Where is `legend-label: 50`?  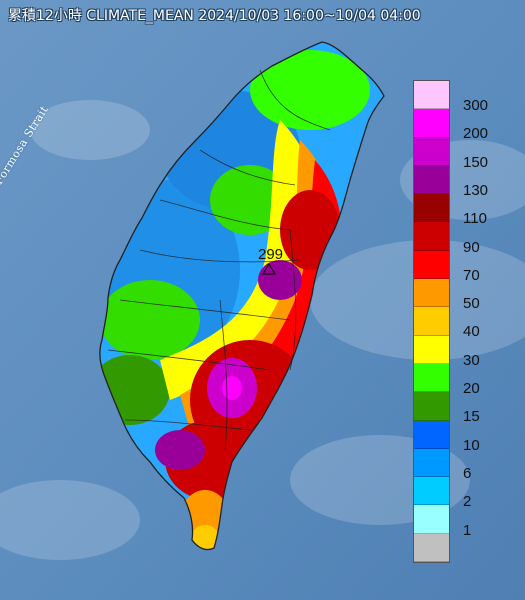
legend-label: 50 is located at coordinates (471, 304).